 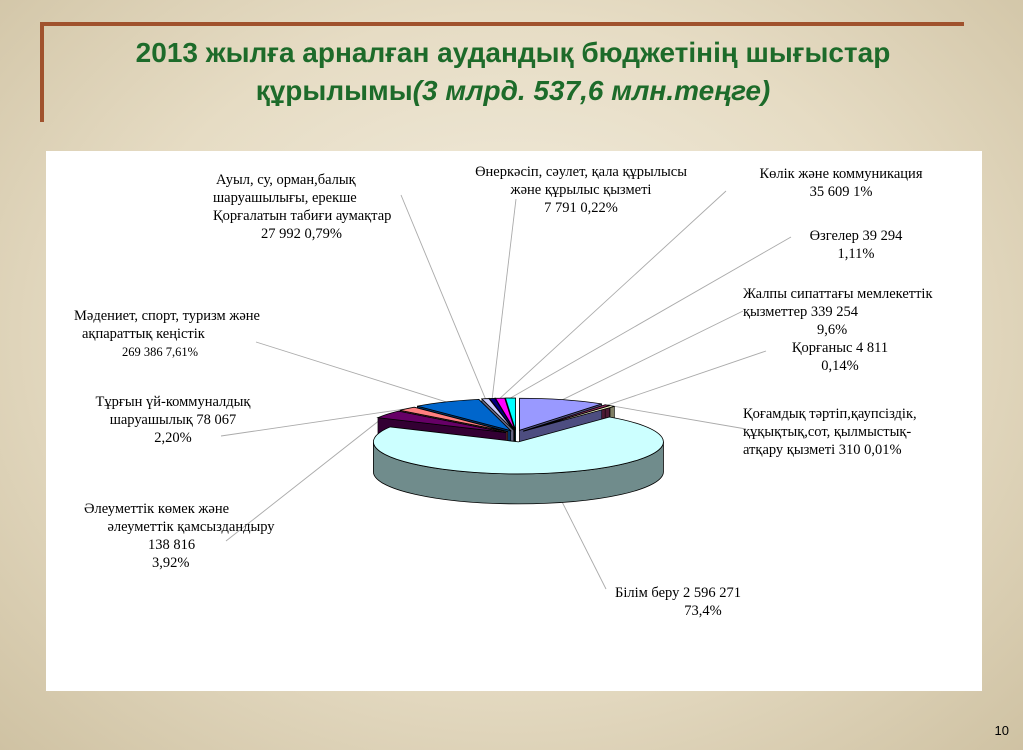 What do you see at coordinates (286, 180) in the screenshot?
I see `label-auyl-line1: Ауыл, су, орман,балық` at bounding box center [286, 180].